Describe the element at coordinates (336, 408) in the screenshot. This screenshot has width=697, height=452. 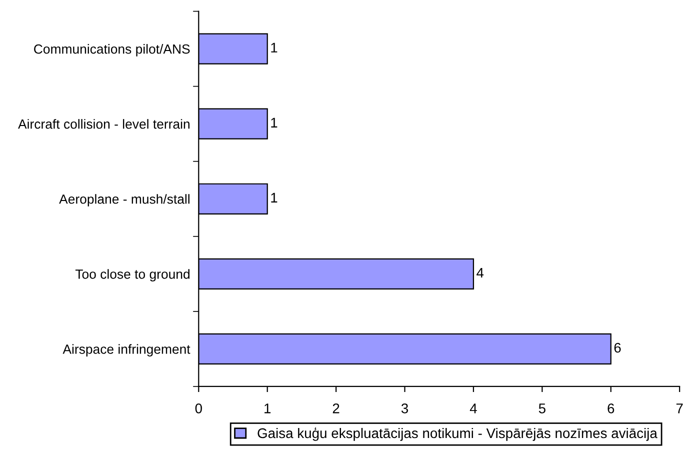
I see `x-tick-label: 2` at that location.